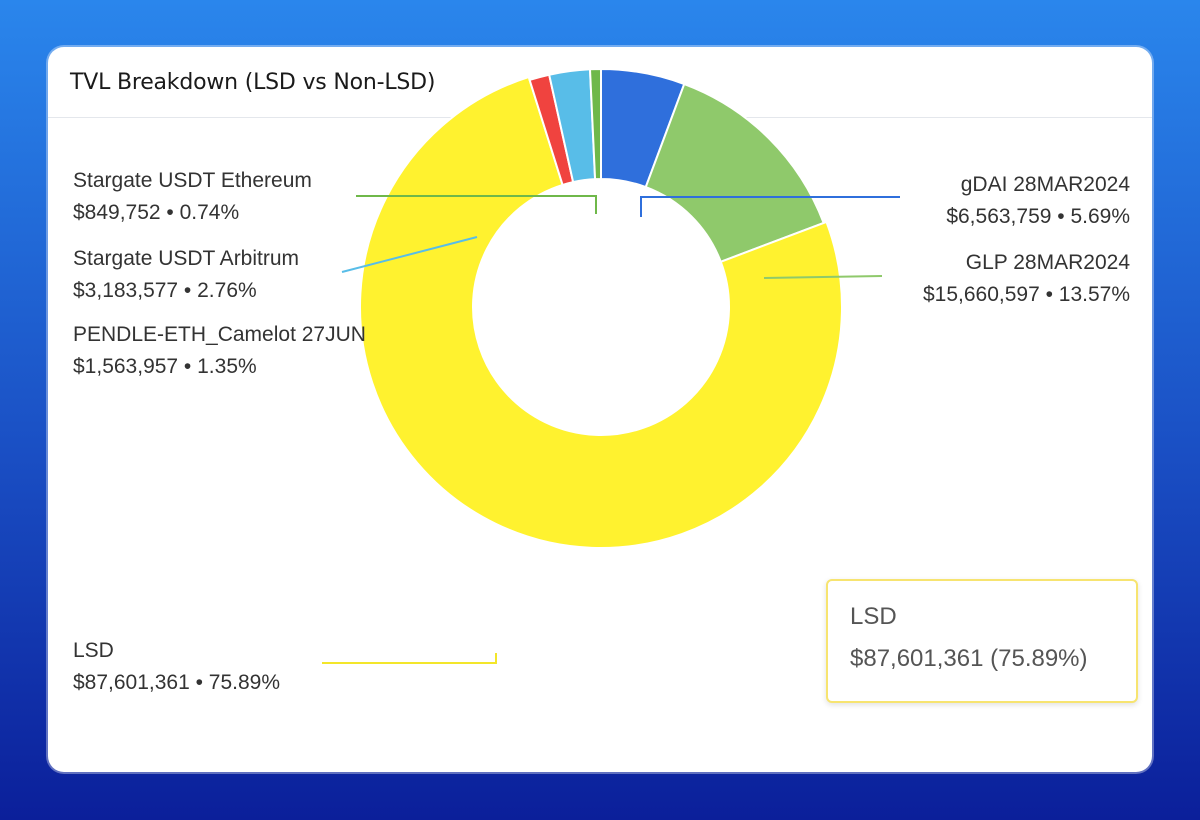 The height and width of the screenshot is (820, 1200). I want to click on slice-stargate-usdt-ethereum, so click(595, 124).